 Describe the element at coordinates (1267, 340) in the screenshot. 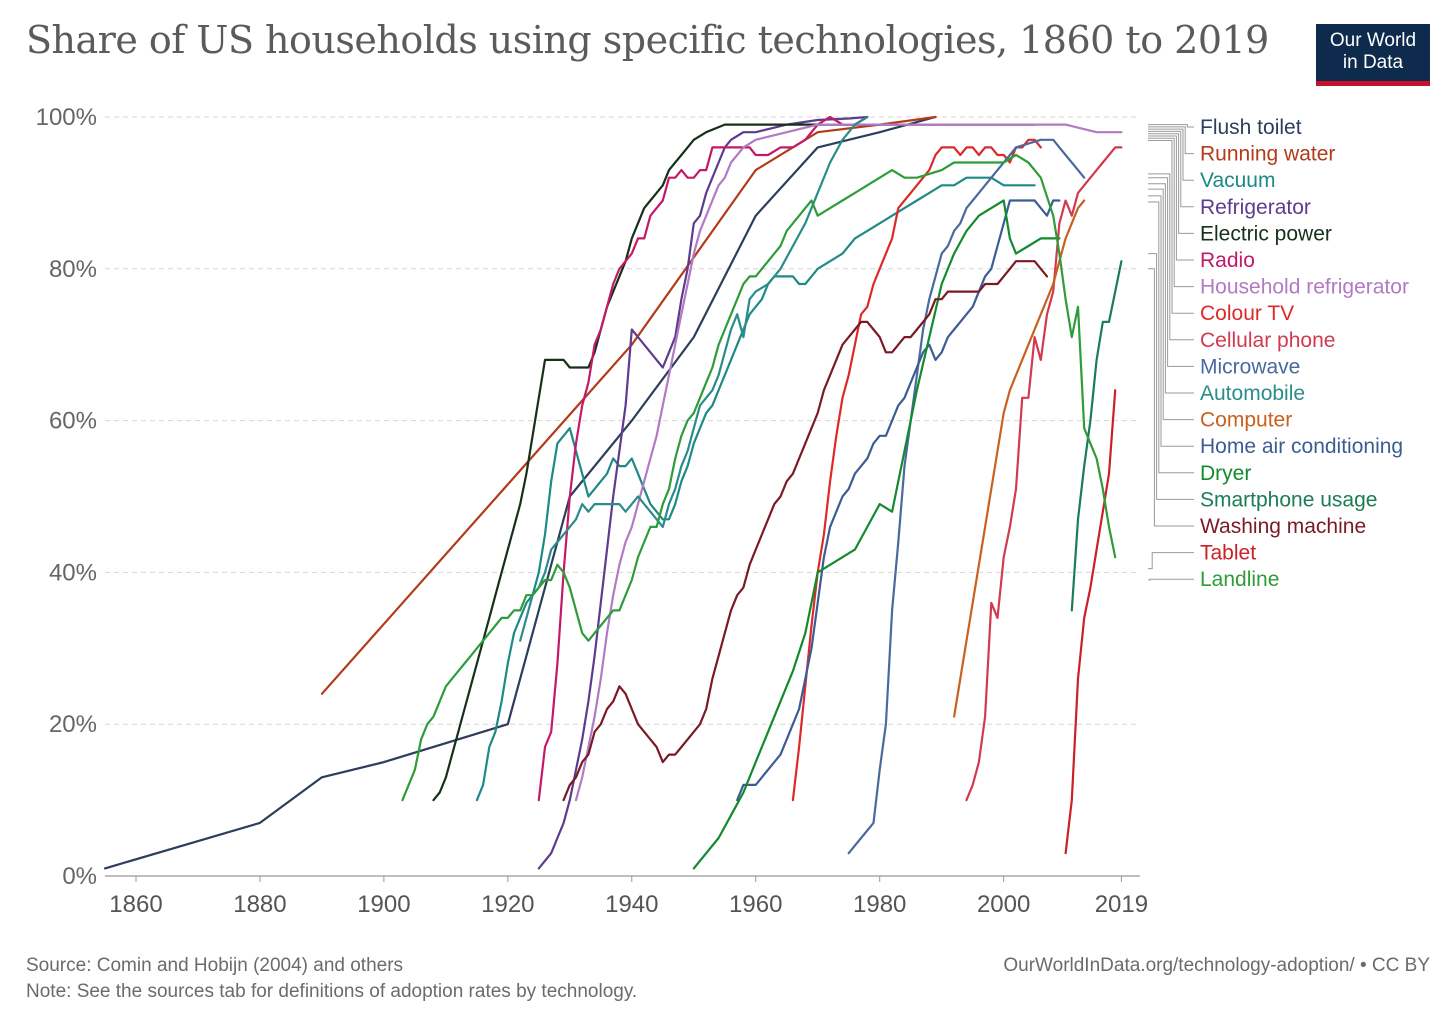

I see `legend-label: Cellular phone` at that location.